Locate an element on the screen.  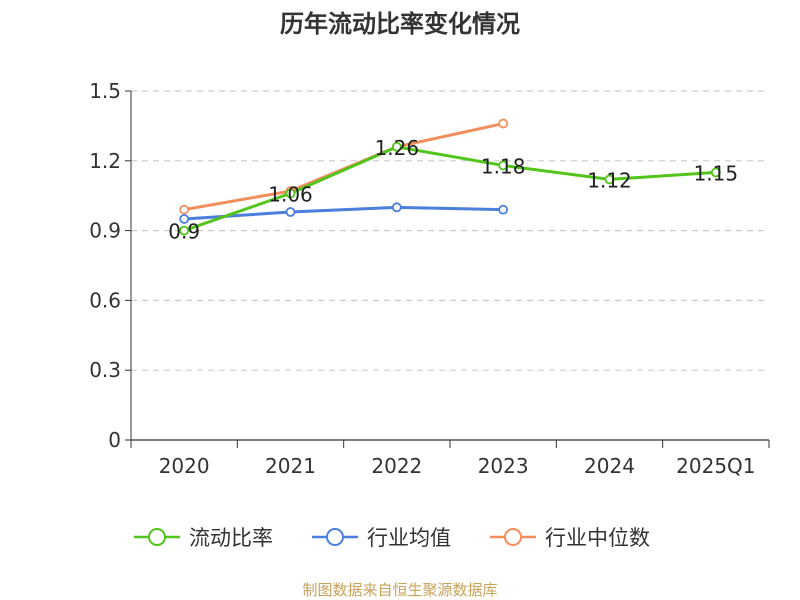
y-tick-label: 0.6 is located at coordinates (105, 300).